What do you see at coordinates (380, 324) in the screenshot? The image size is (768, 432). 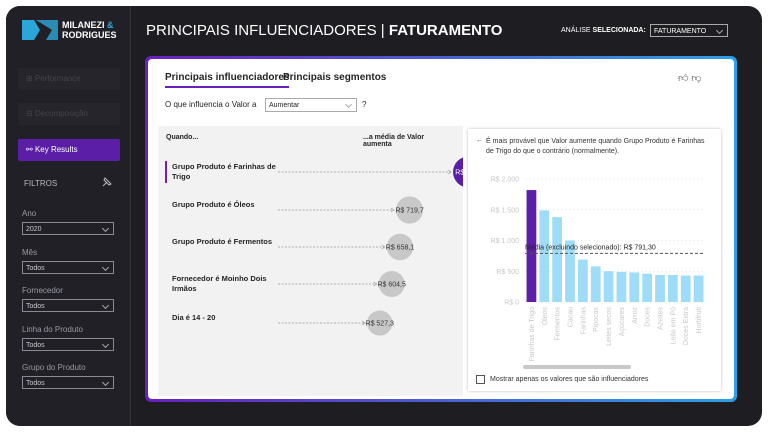 I see `influencer-value: R$ 527,3` at bounding box center [380, 324].